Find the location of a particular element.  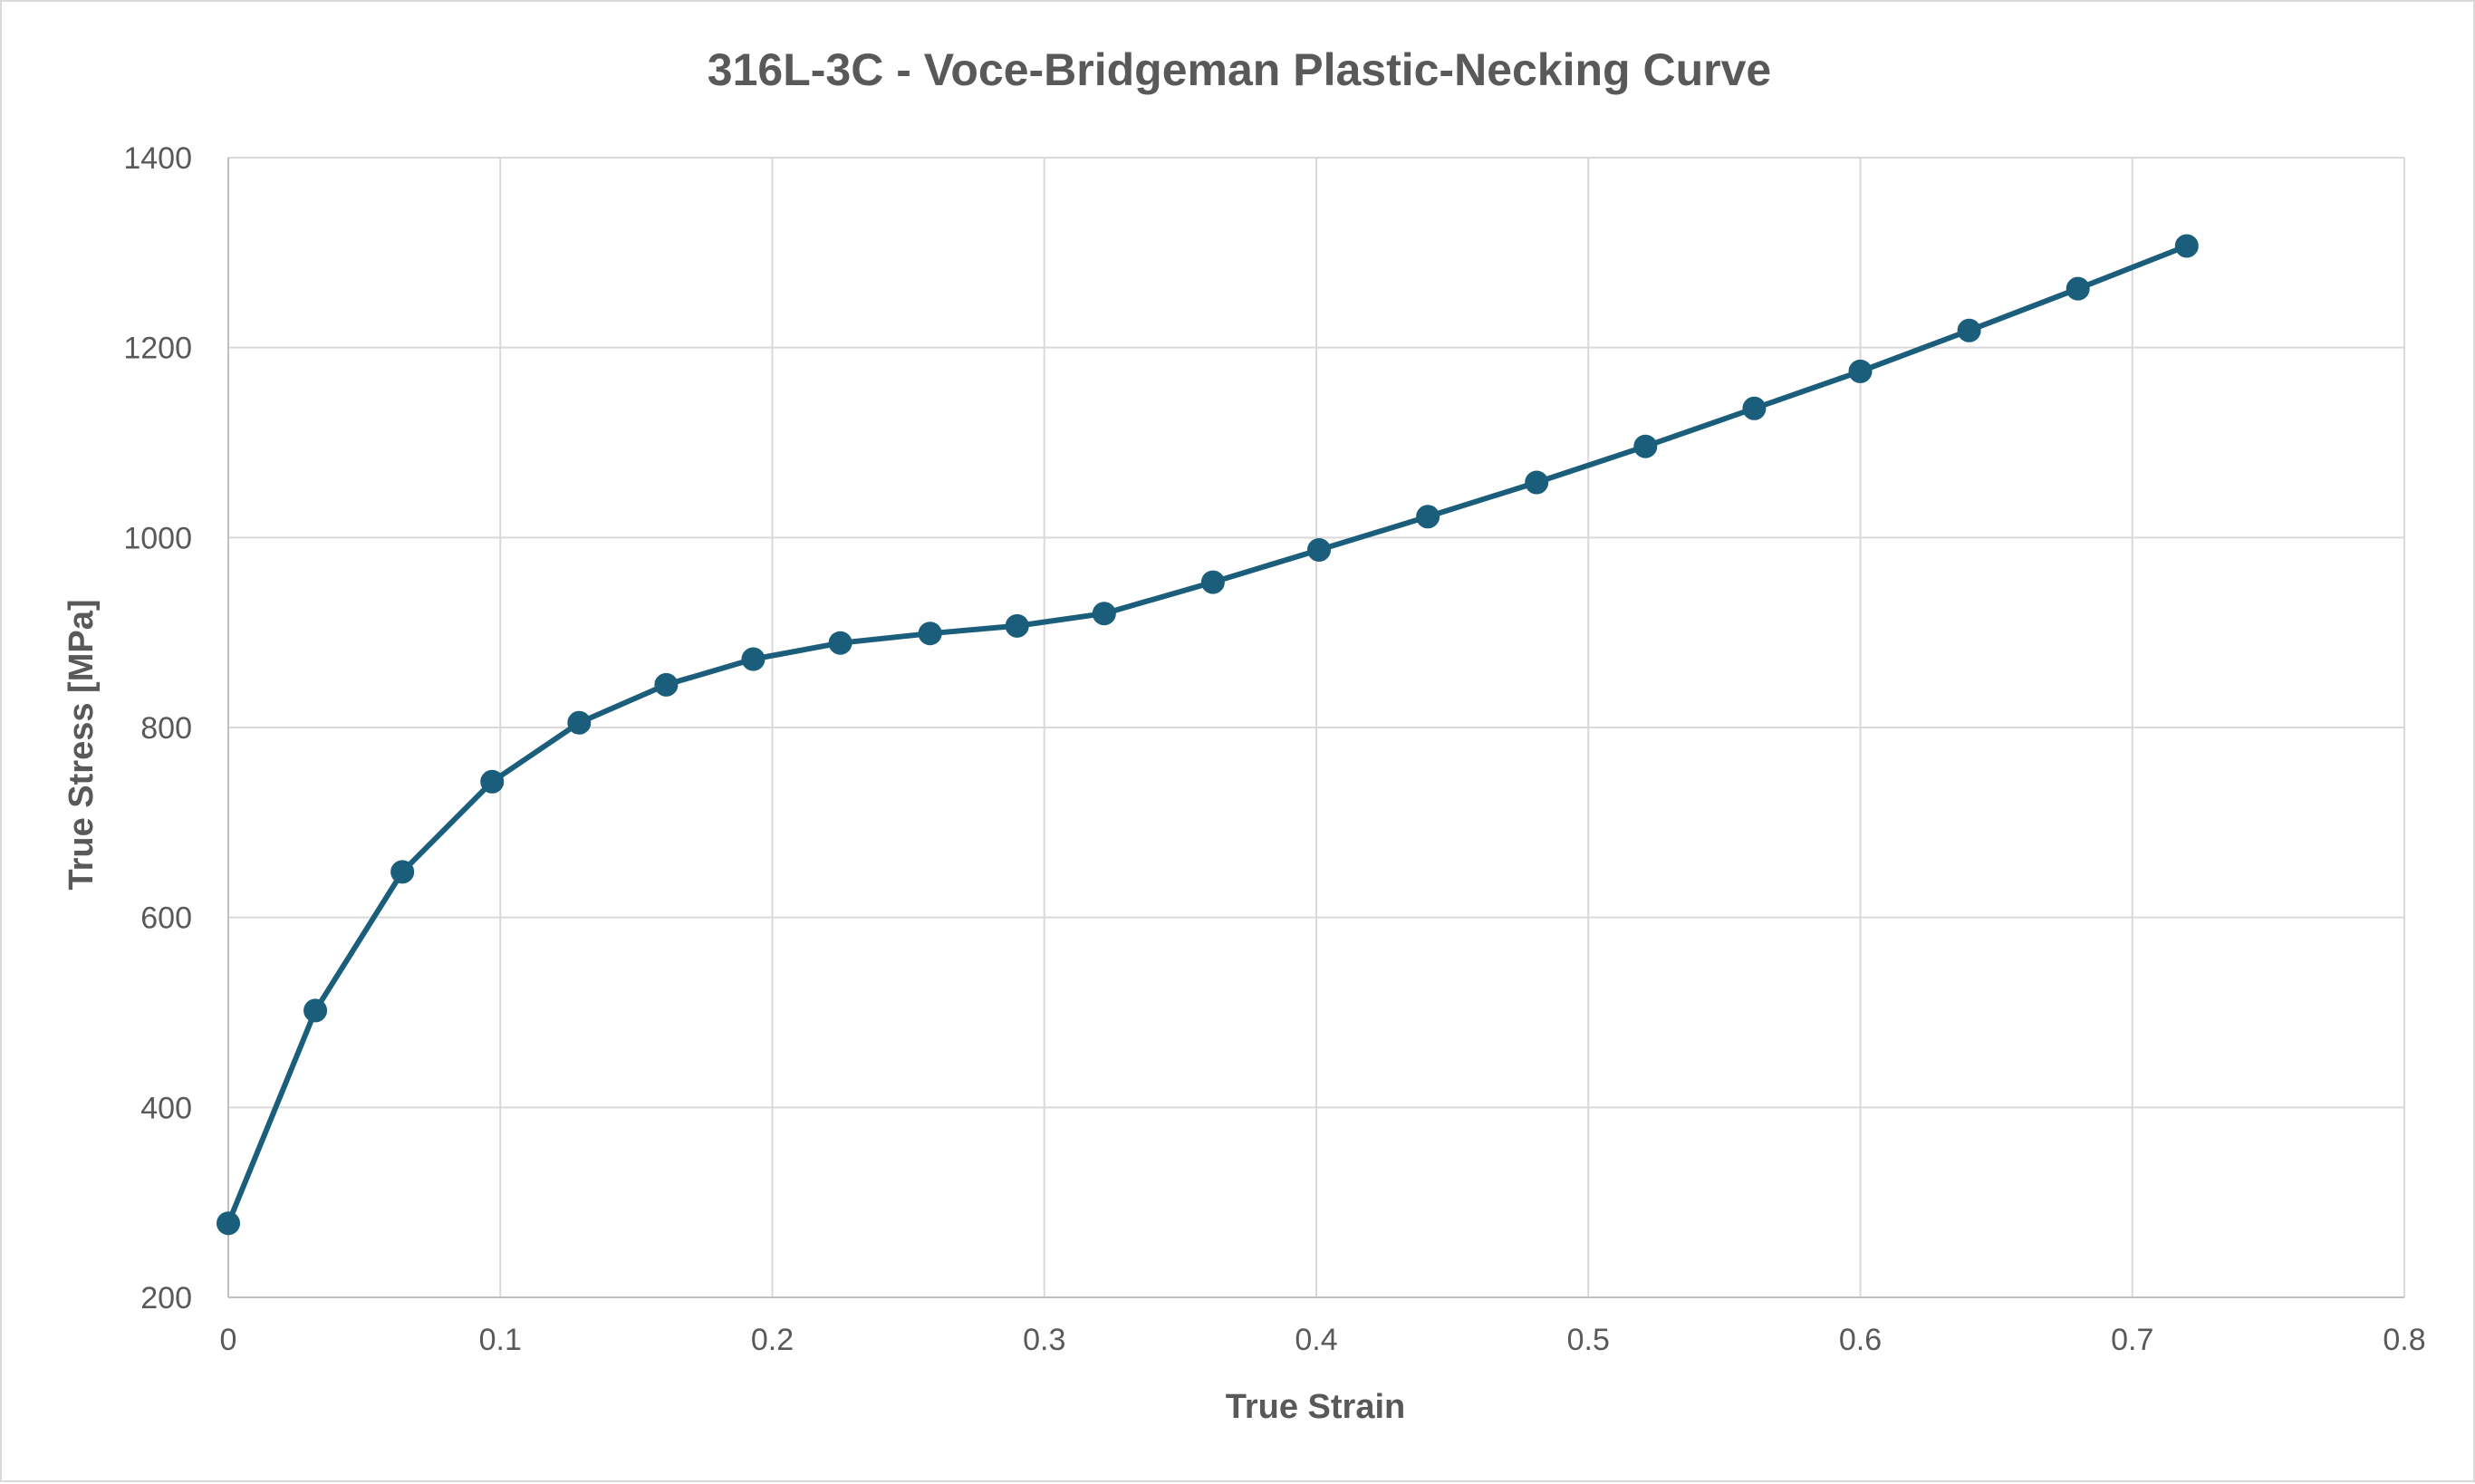

y-axis-title: True Stress [MPa] is located at coordinates (82, 745).